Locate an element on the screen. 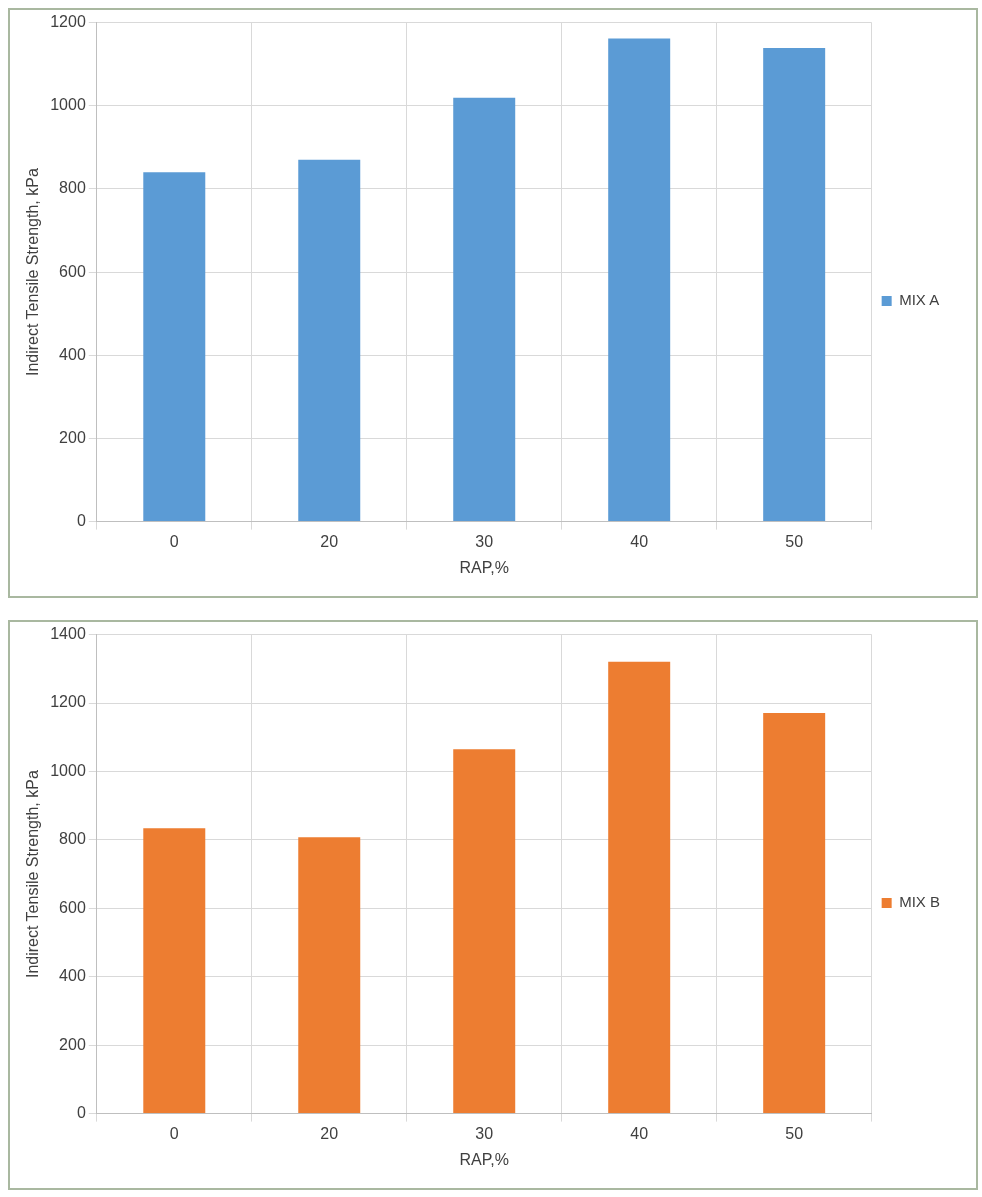 Image resolution: width=982 pixels, height=1197 pixels. y-tick-label: 1400 is located at coordinates (68, 634).